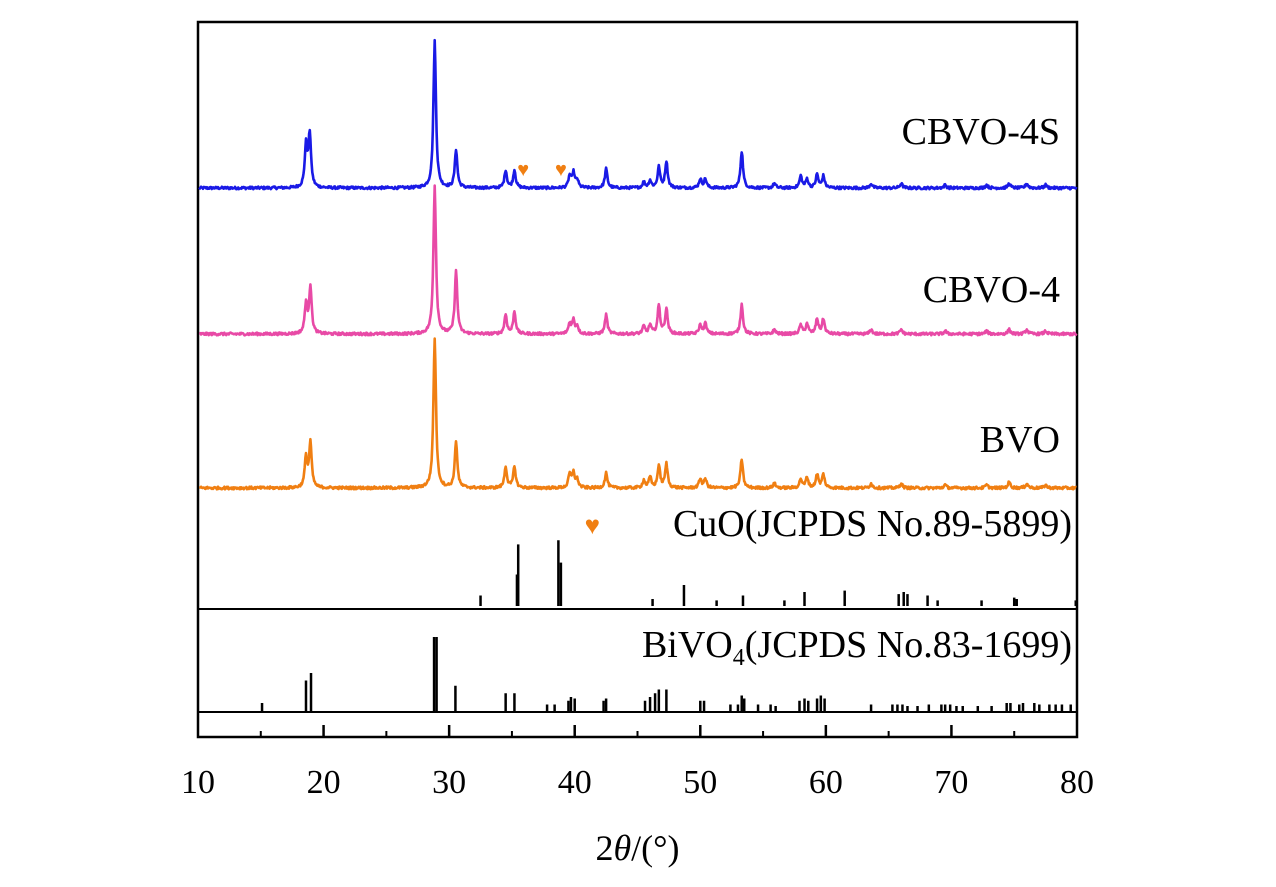 The width and height of the screenshot is (1276, 887). Describe the element at coordinates (857, 647) in the screenshot. I see `reference-label-bivo4: BiVO4(JCPDS No.83-1699)` at that location.